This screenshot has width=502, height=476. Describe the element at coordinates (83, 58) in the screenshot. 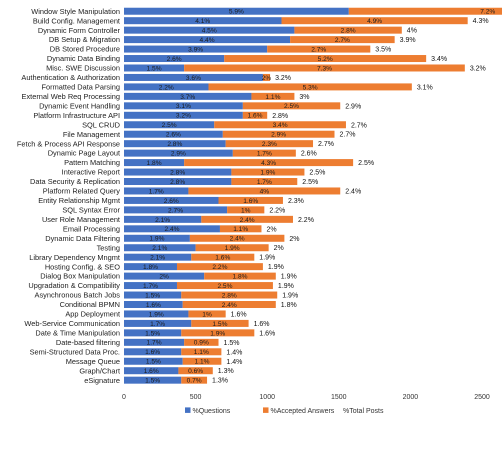

I see `category-label: Dynamic Data Binding` at that location.